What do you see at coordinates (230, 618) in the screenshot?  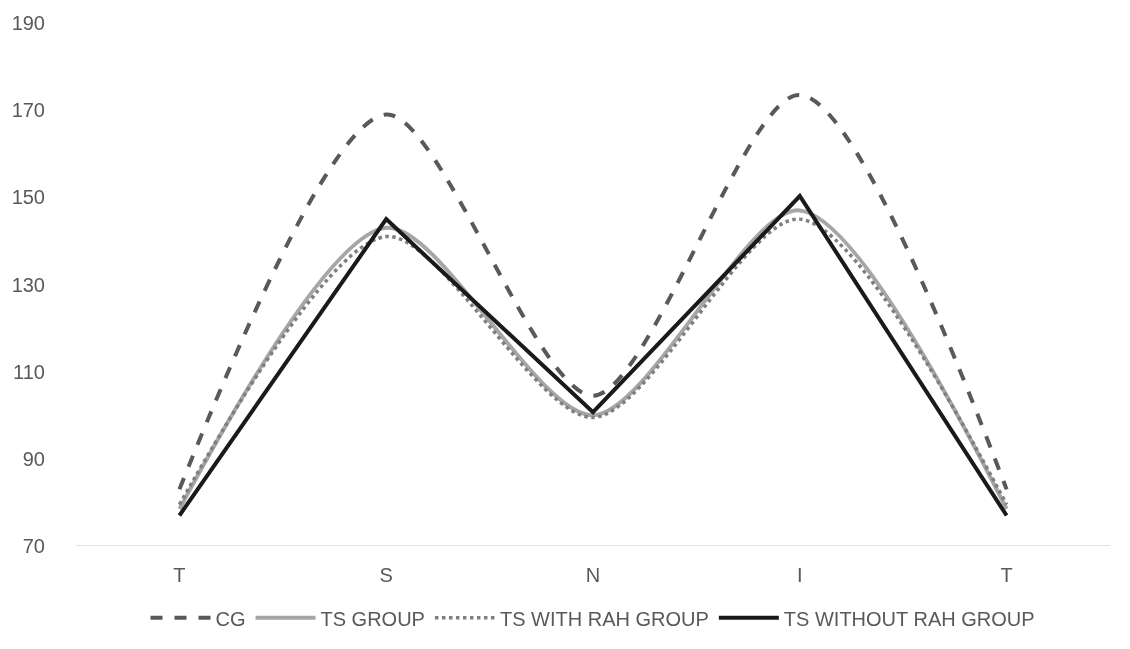 I see `legend-label: CG` at bounding box center [230, 618].